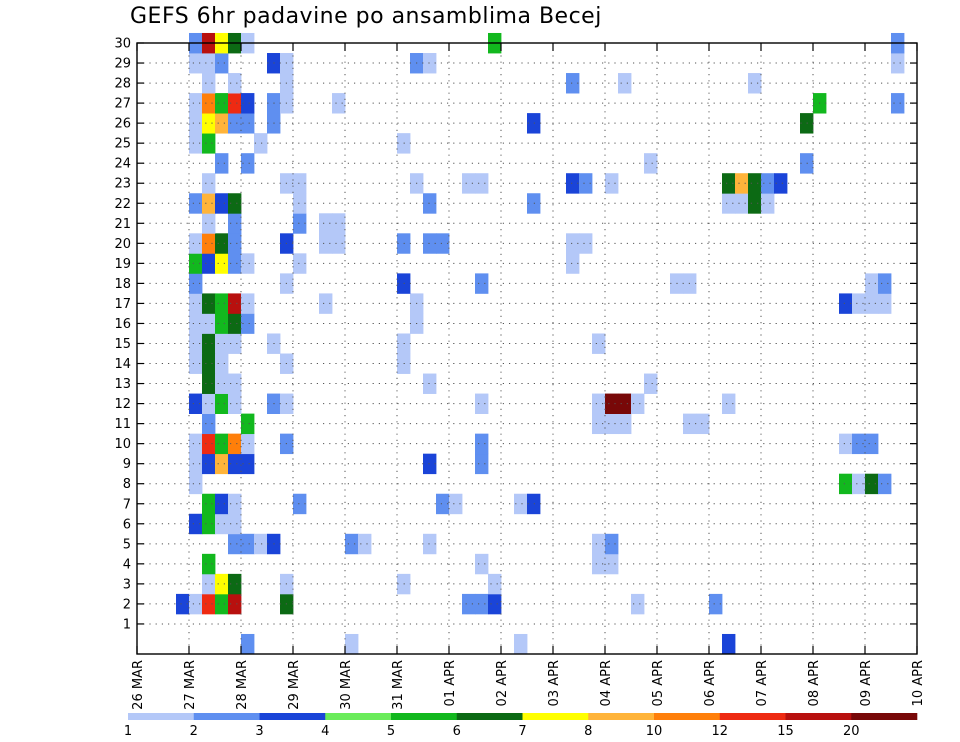 The height and width of the screenshot is (742, 960). Describe the element at coordinates (391, 731) in the screenshot. I see `legend-level-label: 5` at that location.